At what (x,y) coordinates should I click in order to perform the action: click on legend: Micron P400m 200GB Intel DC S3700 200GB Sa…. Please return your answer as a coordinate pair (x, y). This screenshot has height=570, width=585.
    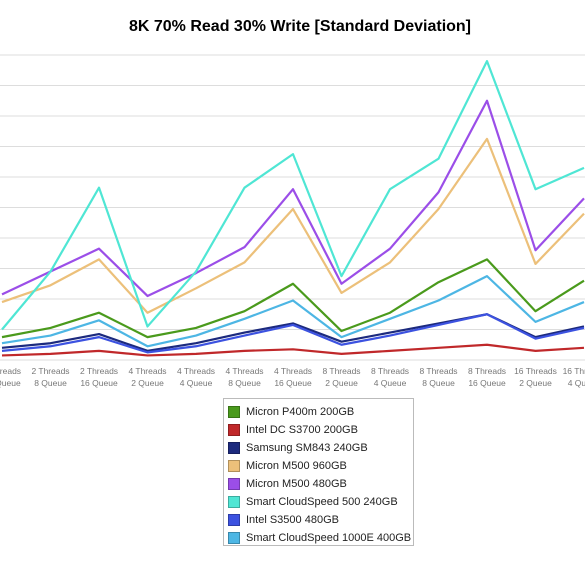
    Looking at the image, I should click on (318, 472).